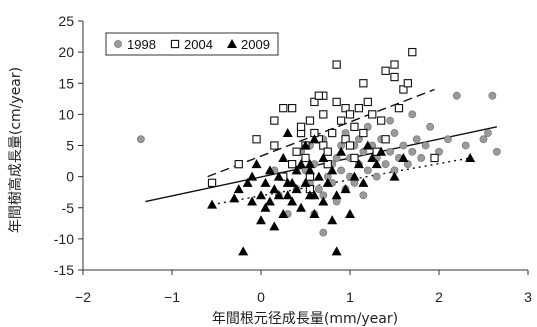 The width and height of the screenshot is (537, 327). Describe the element at coordinates (66, 83) in the screenshot. I see `y-tick-label: 15` at that location.